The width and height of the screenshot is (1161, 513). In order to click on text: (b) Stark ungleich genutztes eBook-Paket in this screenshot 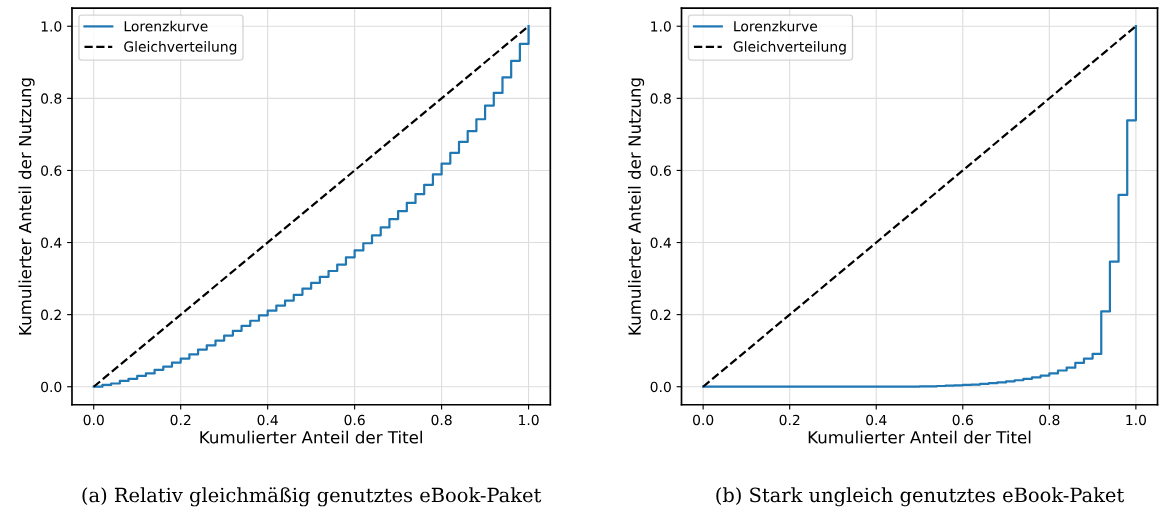, I will do `click(920, 497)`.